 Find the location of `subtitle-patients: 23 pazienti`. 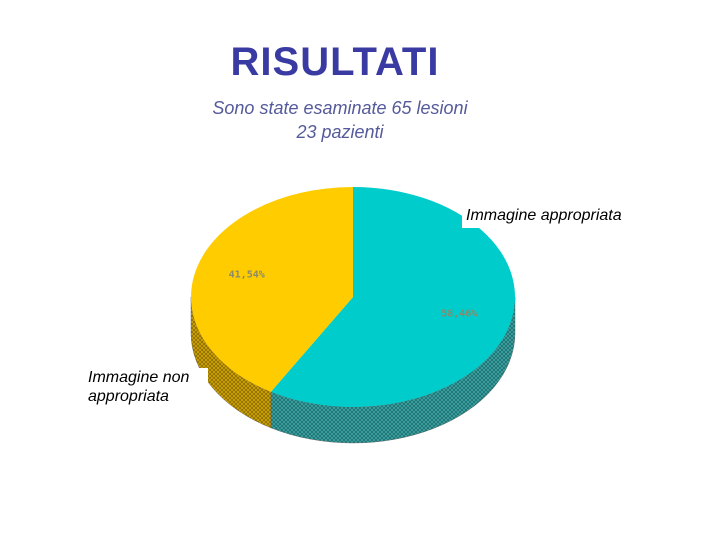

subtitle-patients: 23 pazienti is located at coordinates (340, 132).